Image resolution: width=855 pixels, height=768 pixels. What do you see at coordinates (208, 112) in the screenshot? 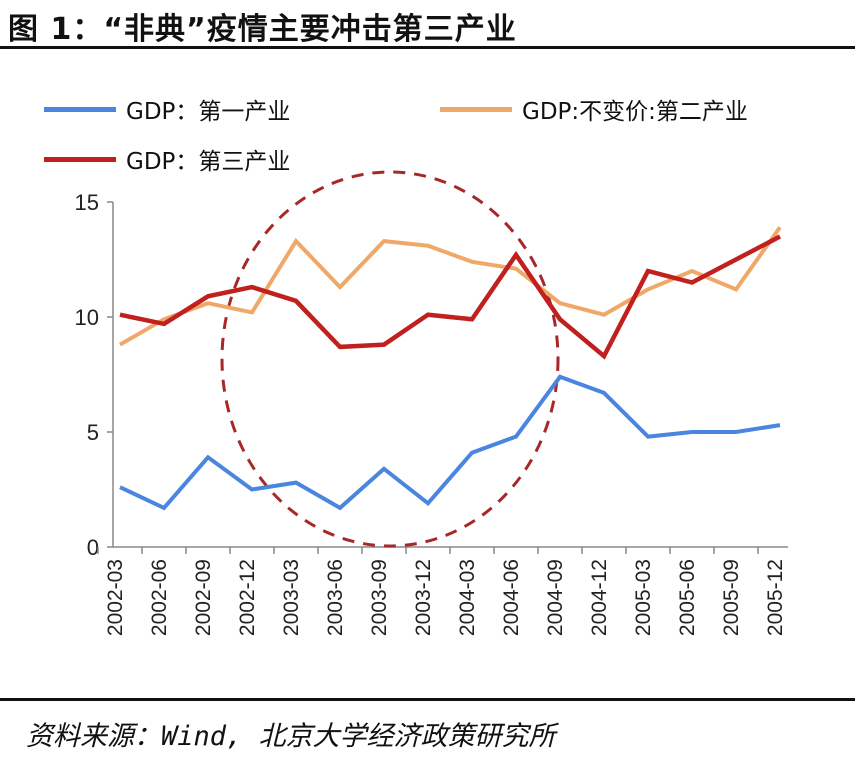
I see `legend-label: GDP：第一产业` at bounding box center [208, 112].